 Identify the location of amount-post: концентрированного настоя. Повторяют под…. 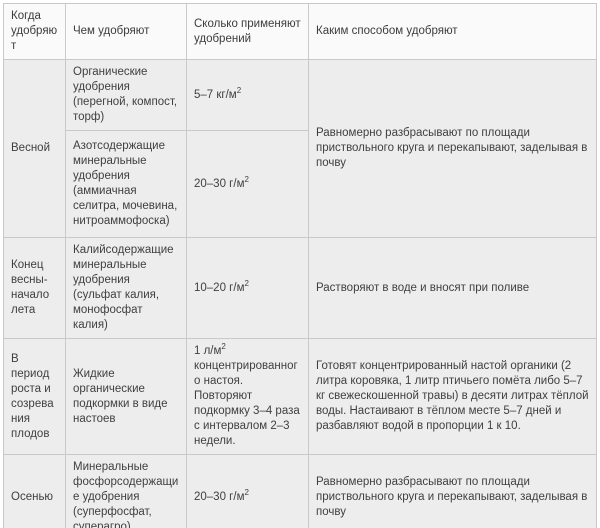
(247, 403).